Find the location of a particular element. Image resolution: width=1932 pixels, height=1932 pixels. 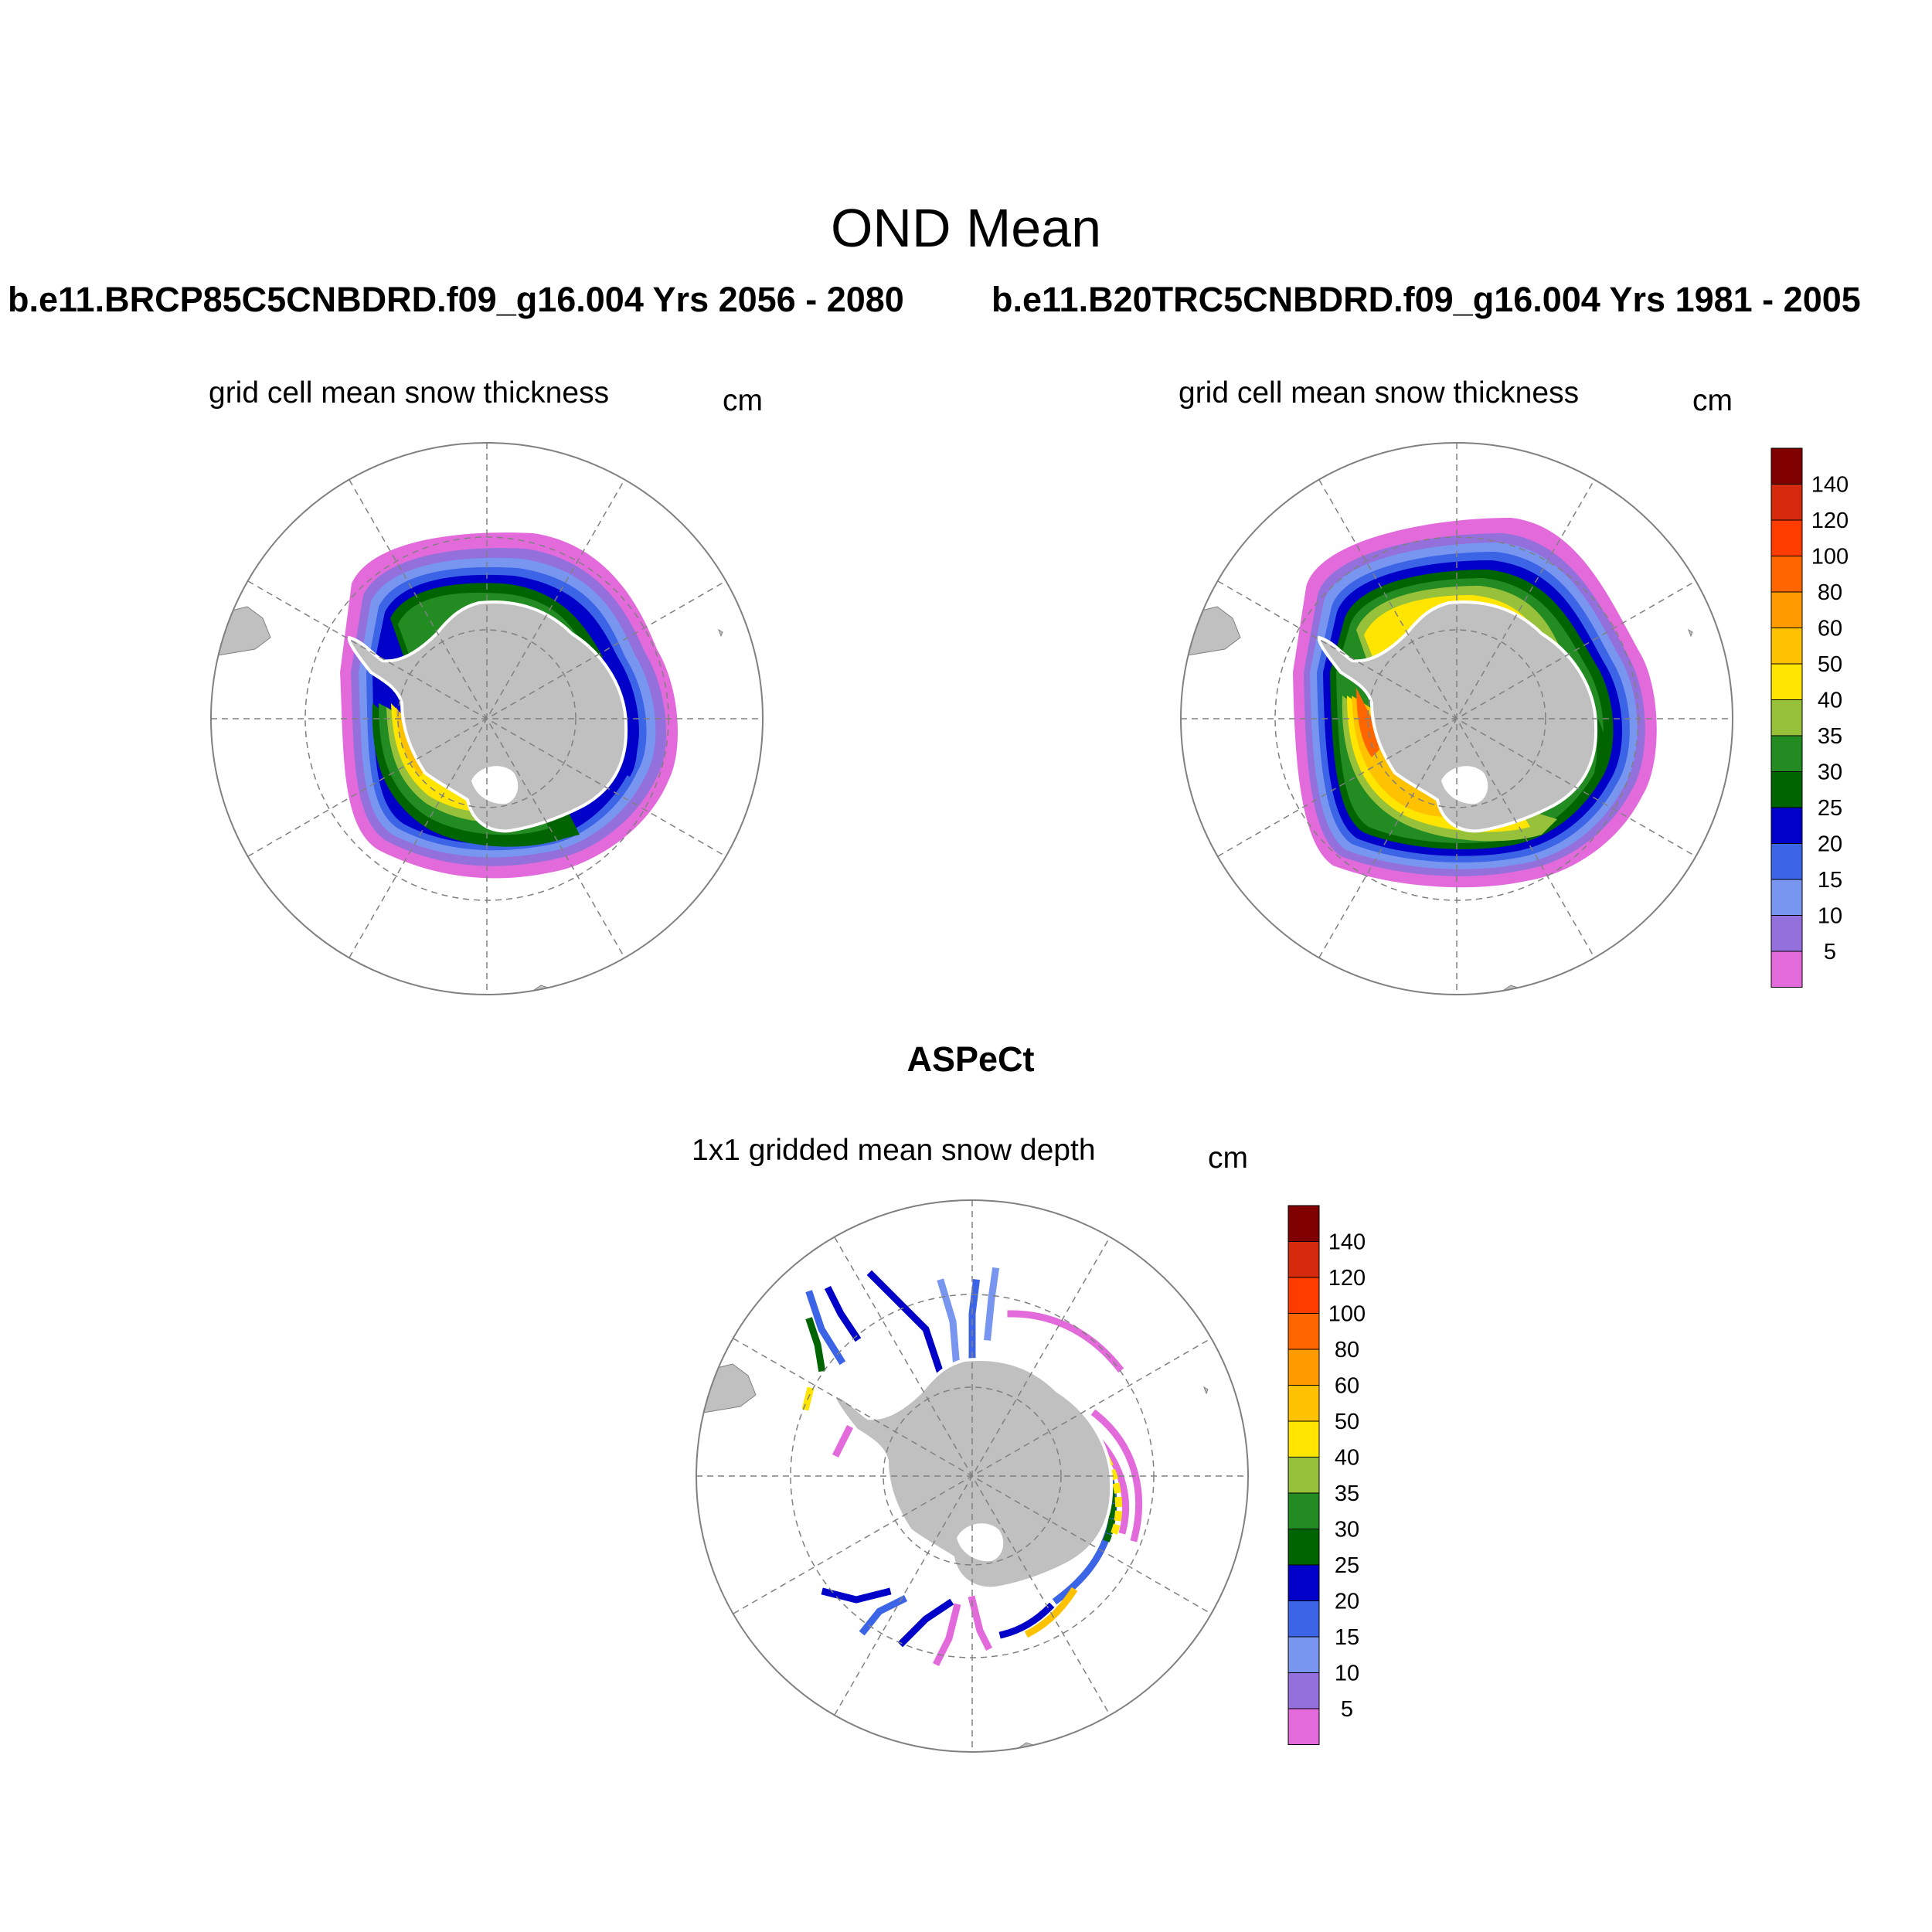

bottom-panel-units: cm is located at coordinates (1228, 1158).